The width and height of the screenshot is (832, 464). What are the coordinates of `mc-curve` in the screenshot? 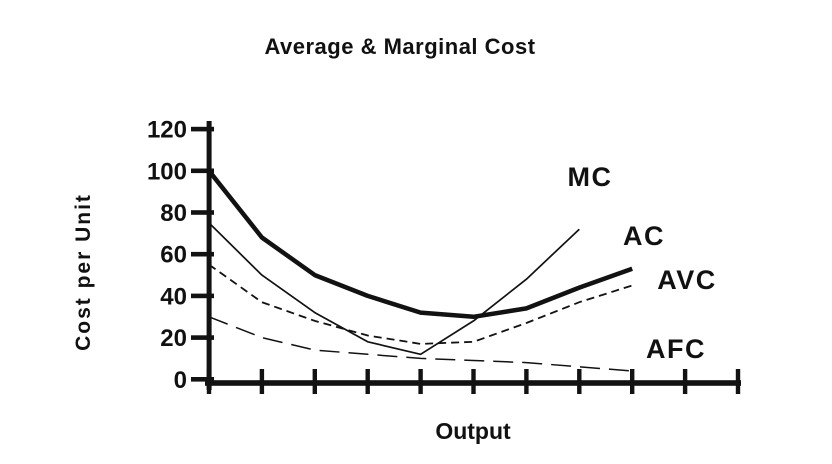 It's located at (394, 289).